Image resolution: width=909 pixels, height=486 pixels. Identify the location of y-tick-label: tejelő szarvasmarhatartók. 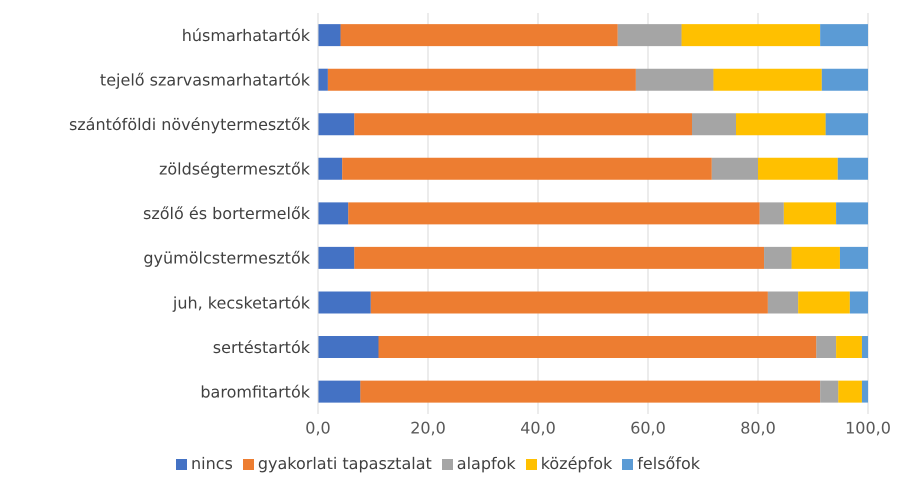
(205, 80).